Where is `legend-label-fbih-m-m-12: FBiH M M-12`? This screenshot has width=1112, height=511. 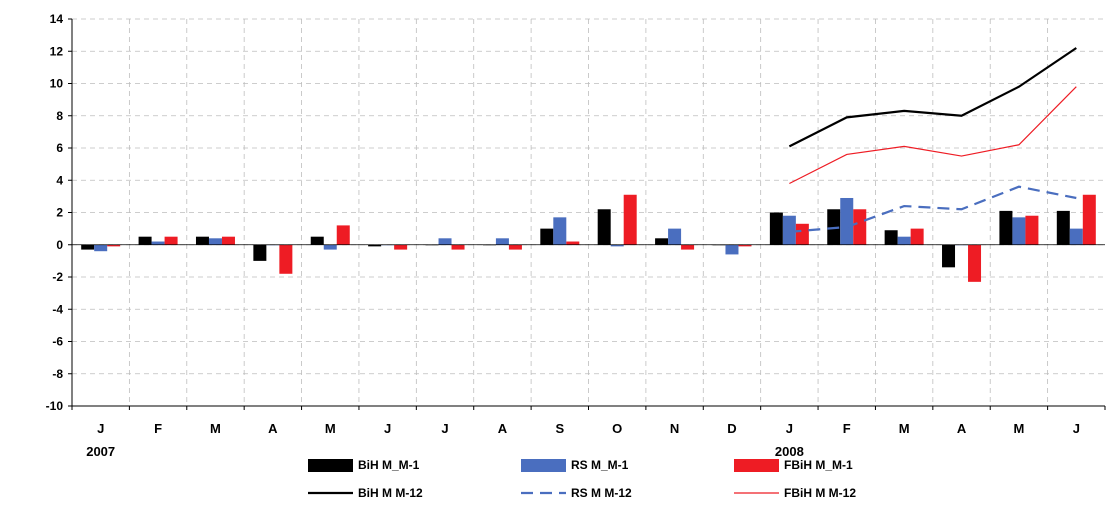 legend-label-fbih-m-m-12: FBiH M M-12 is located at coordinates (820, 493).